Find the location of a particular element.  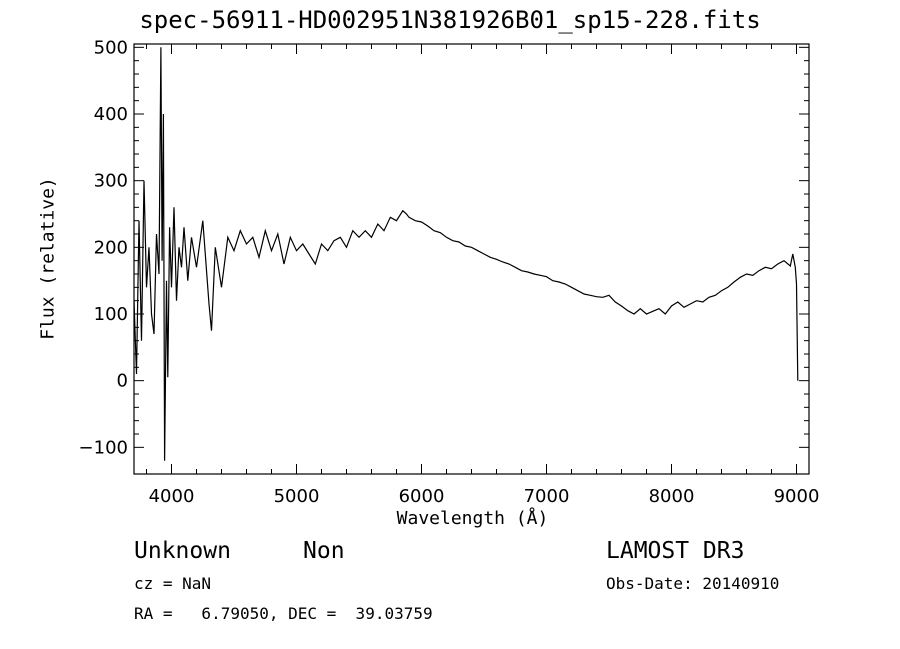

object-class: Unknown is located at coordinates (182, 551).